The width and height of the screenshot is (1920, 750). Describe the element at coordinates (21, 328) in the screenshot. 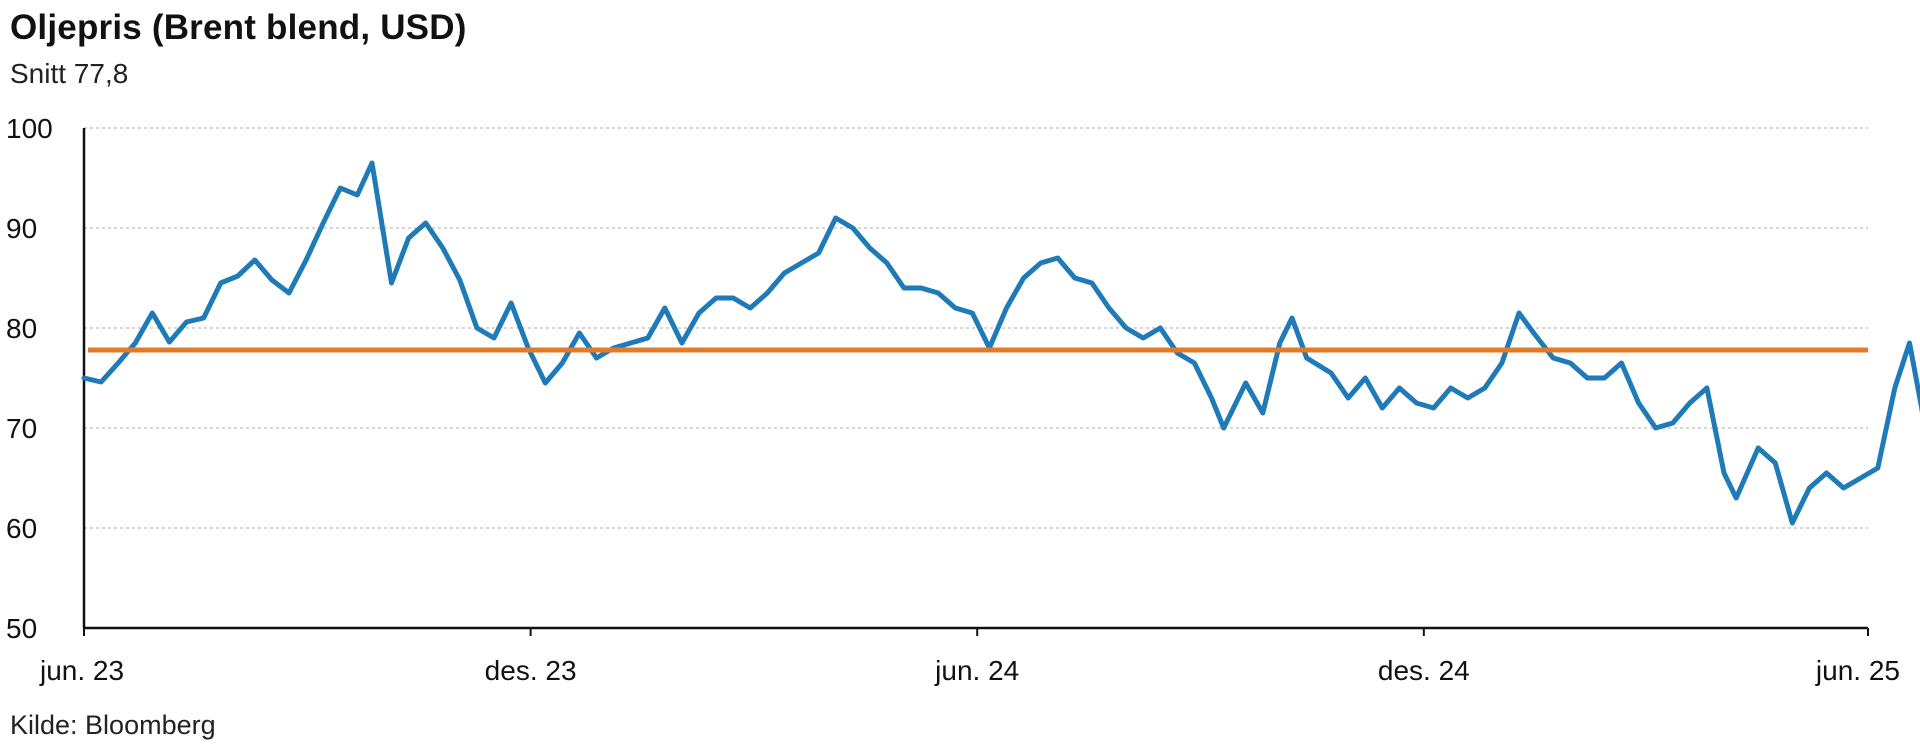

I see `y-tick-label: 80` at that location.